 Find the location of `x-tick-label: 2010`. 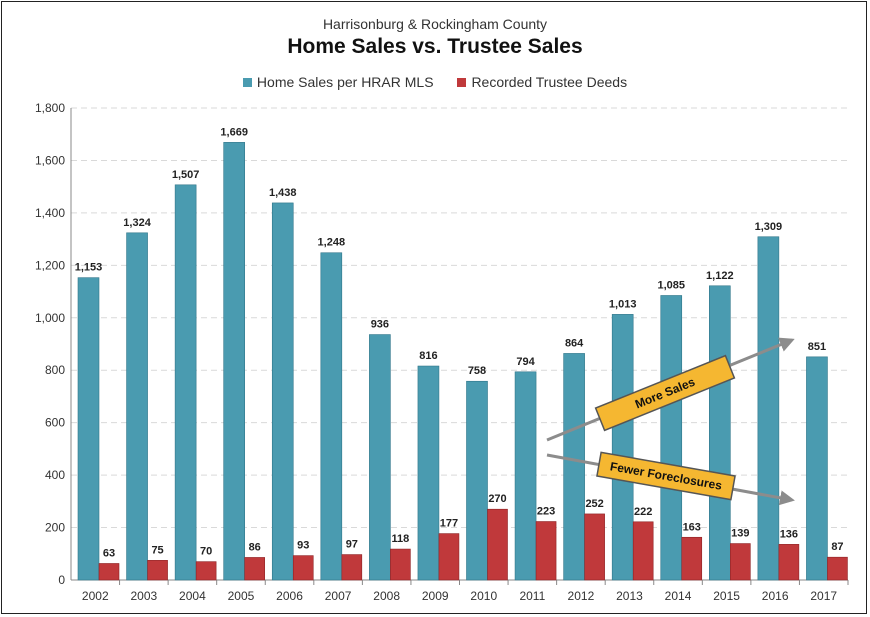

x-tick-label: 2010 is located at coordinates (483, 596).